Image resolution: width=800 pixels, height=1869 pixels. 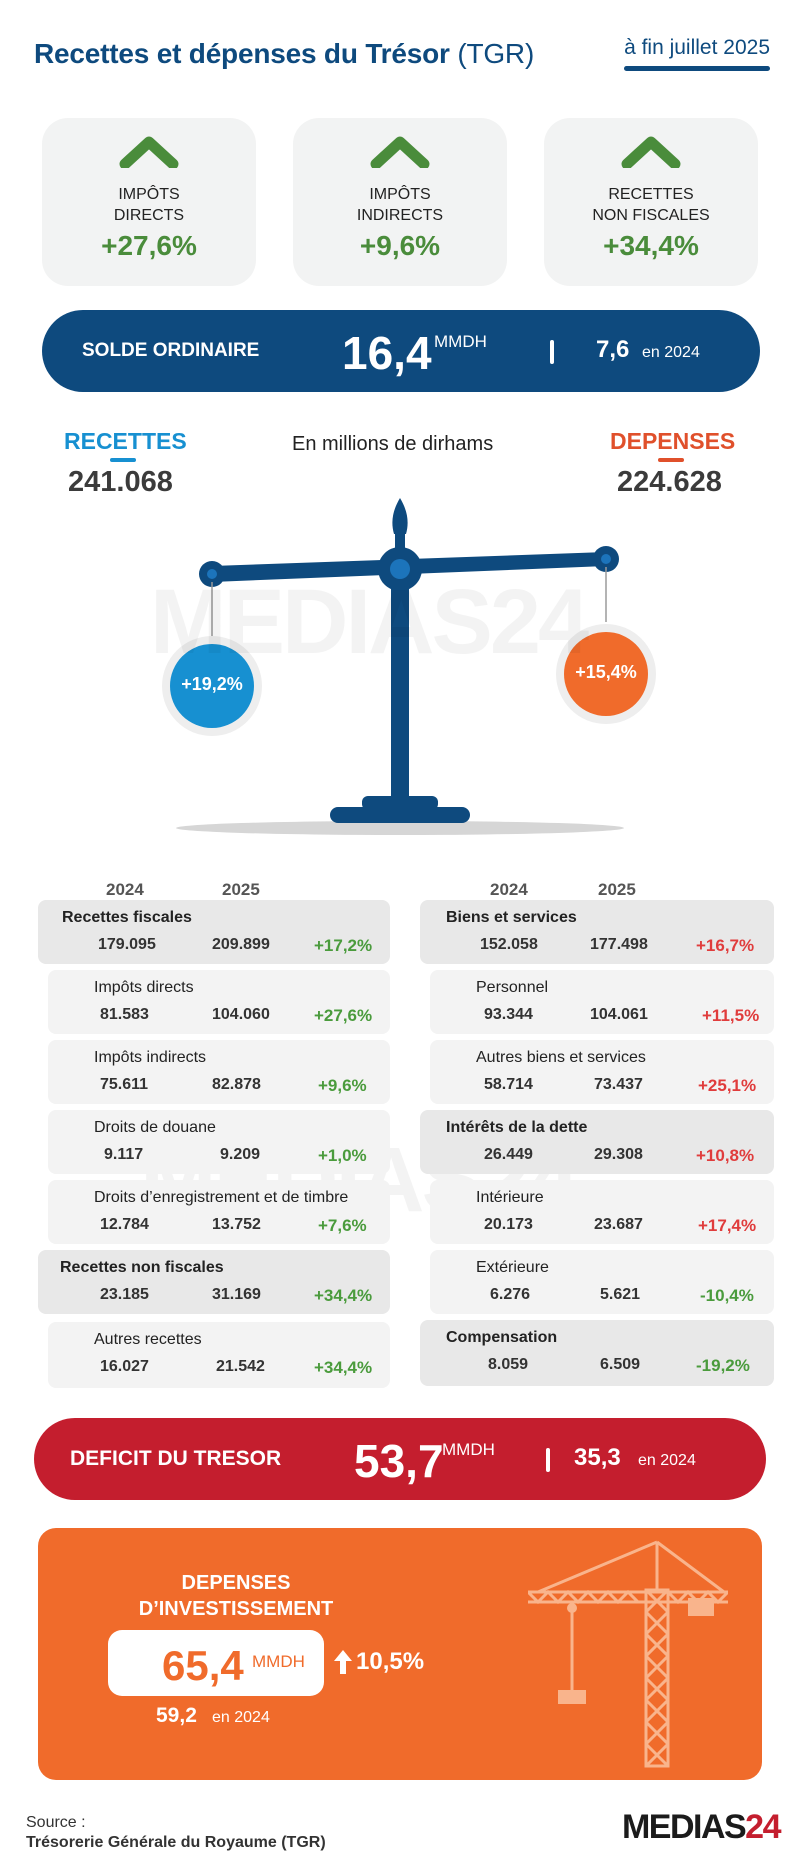 What do you see at coordinates (242, 53) in the screenshot?
I see `title-main: Recettes et dépenses du Trésor` at bounding box center [242, 53].